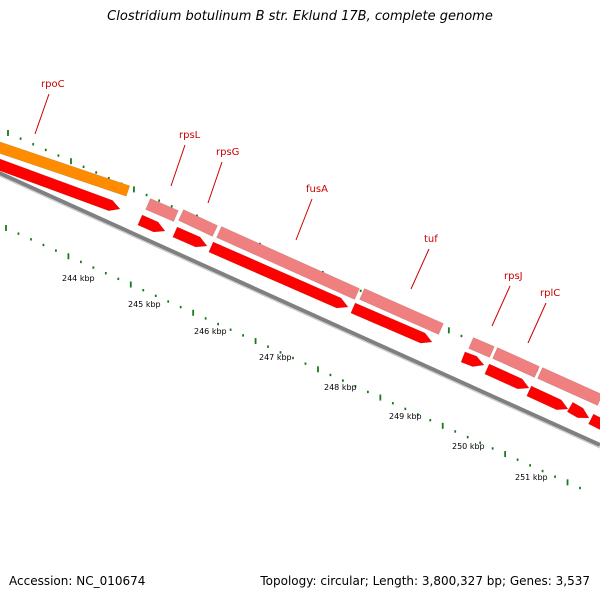  What do you see at coordinates (162, 210) in the screenshot?
I see `cds-light-rpsL` at bounding box center [162, 210].